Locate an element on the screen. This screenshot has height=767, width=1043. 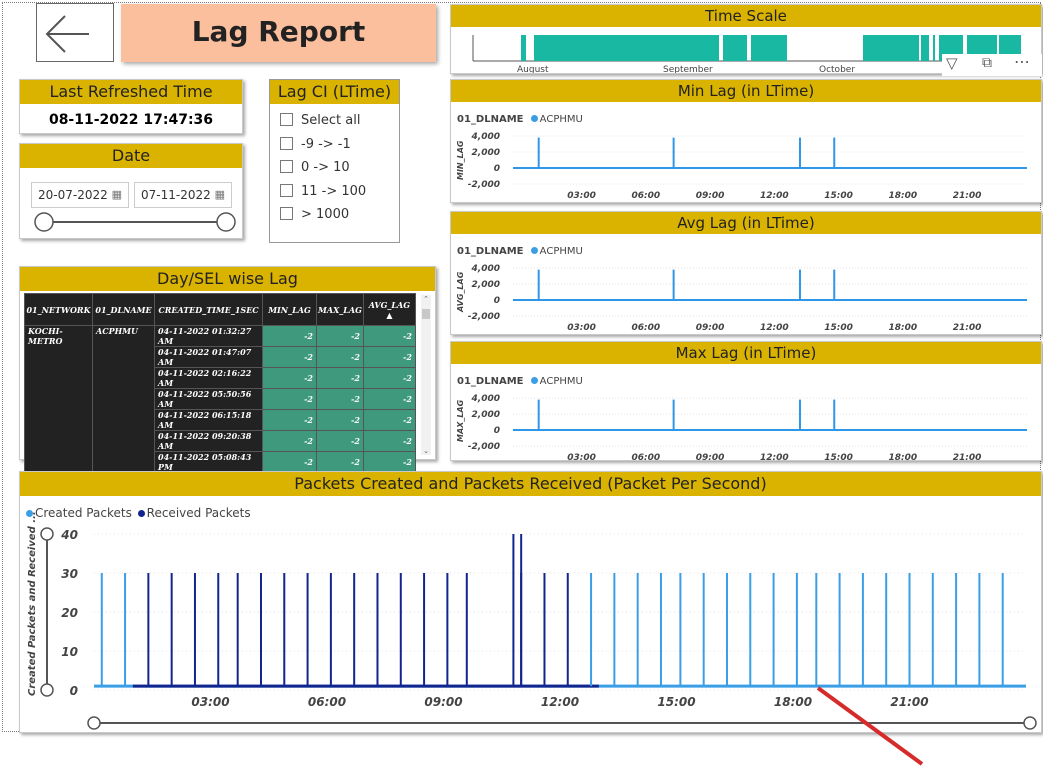
lag-ci-option-select-all: Select all is located at coordinates (320, 121).